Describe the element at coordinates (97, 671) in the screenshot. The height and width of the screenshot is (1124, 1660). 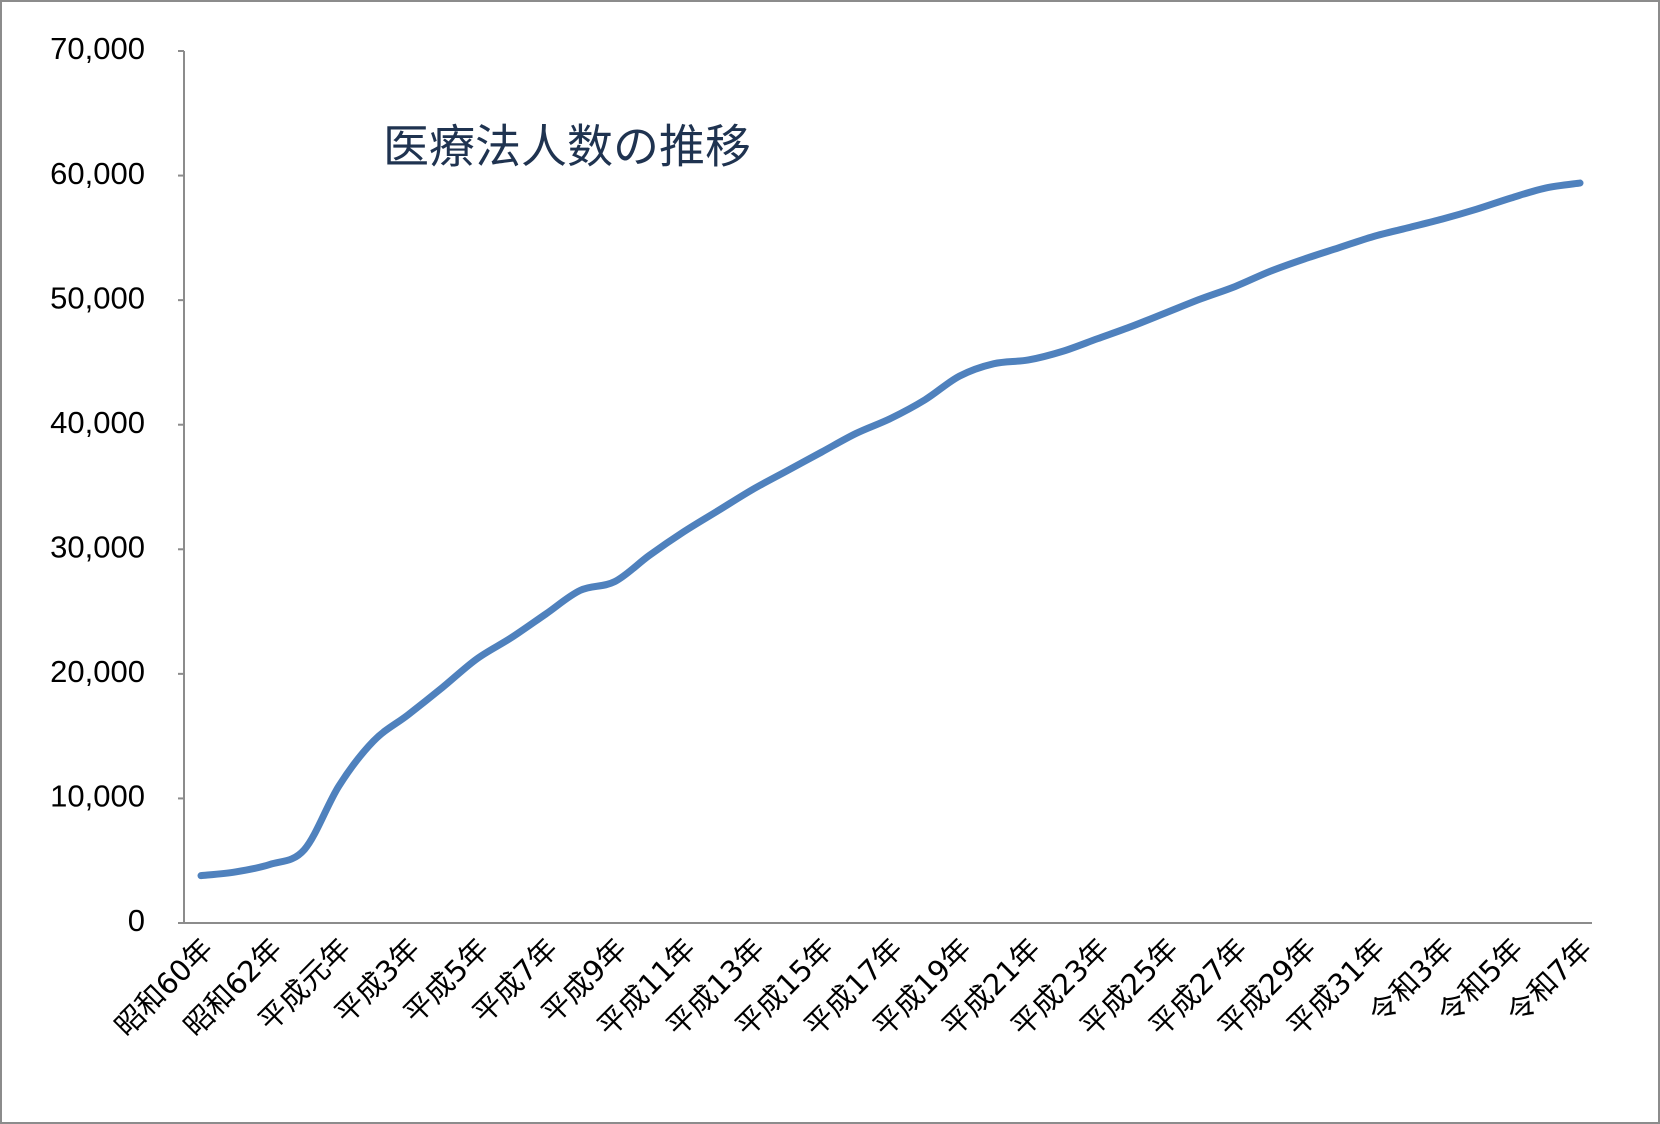
I see `y-tick-label: 20,000` at that location.